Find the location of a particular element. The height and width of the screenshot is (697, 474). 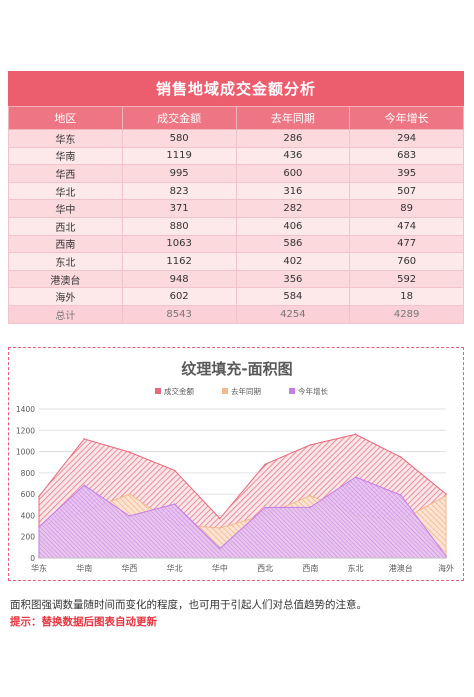

chart-legend: 成交金额 去年同期 今年增长 is located at coordinates (241, 391).